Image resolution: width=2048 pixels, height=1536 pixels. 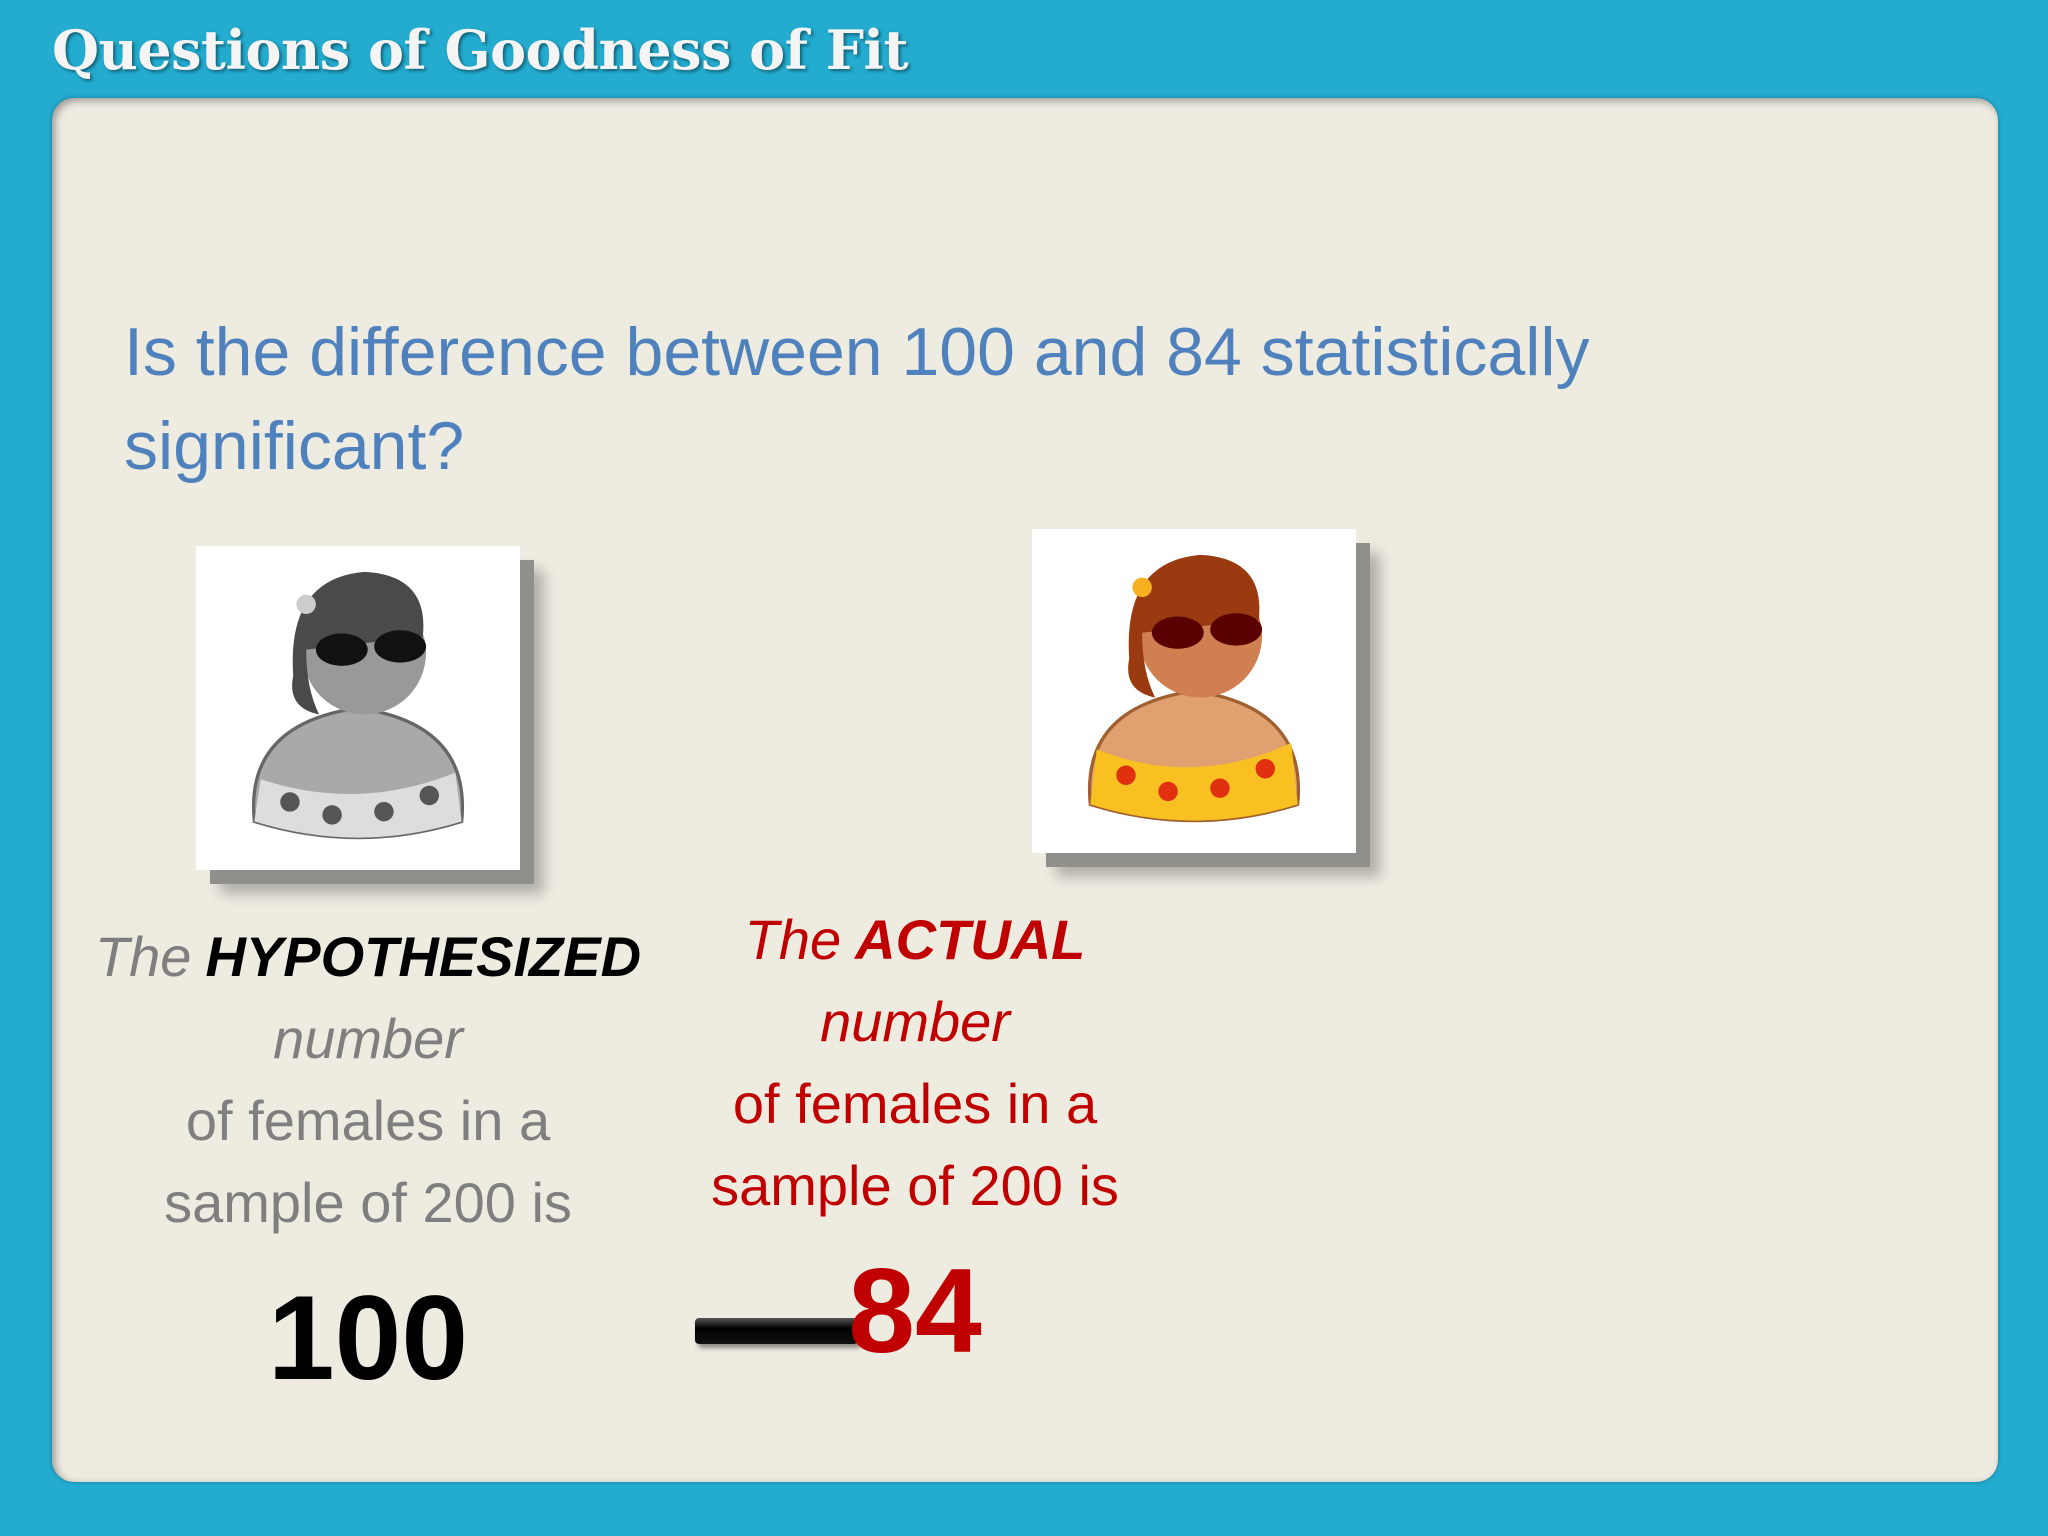 I want to click on line: The HYPOTHESIZED, so click(x=368, y=957).